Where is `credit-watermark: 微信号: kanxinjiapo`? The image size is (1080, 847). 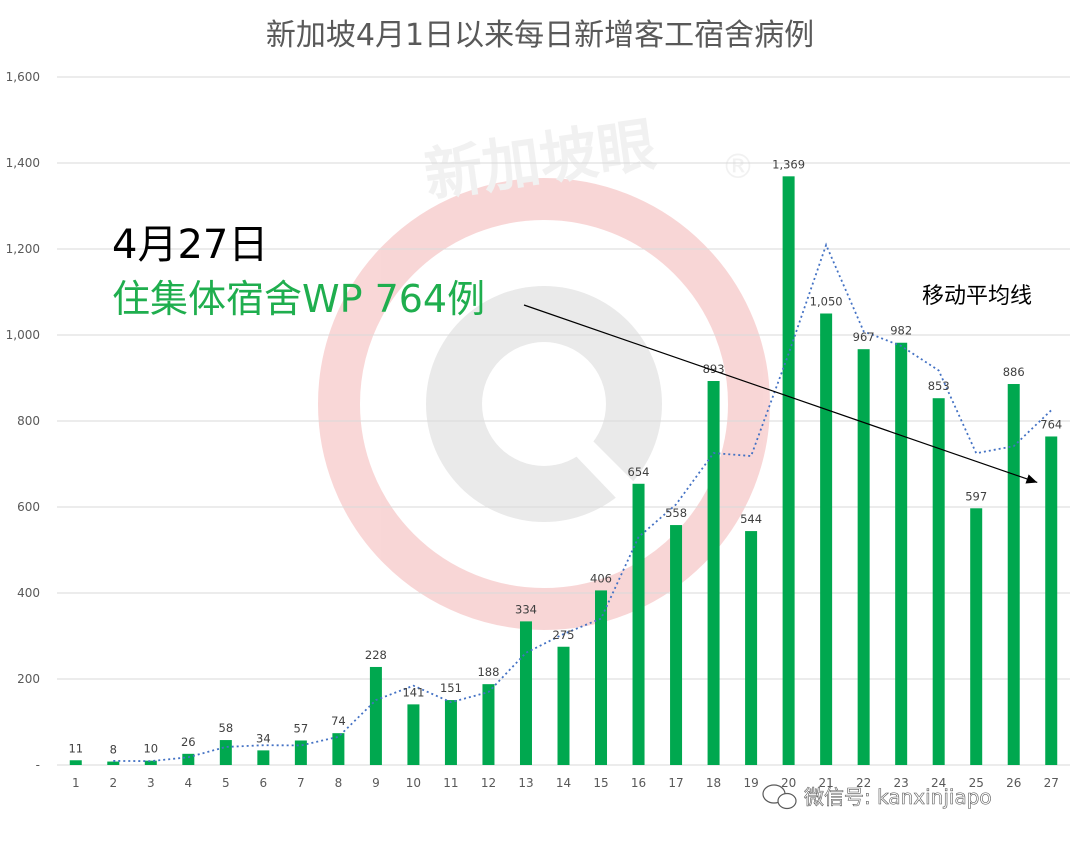 credit-watermark: 微信号: kanxinjiapo is located at coordinates (877, 797).